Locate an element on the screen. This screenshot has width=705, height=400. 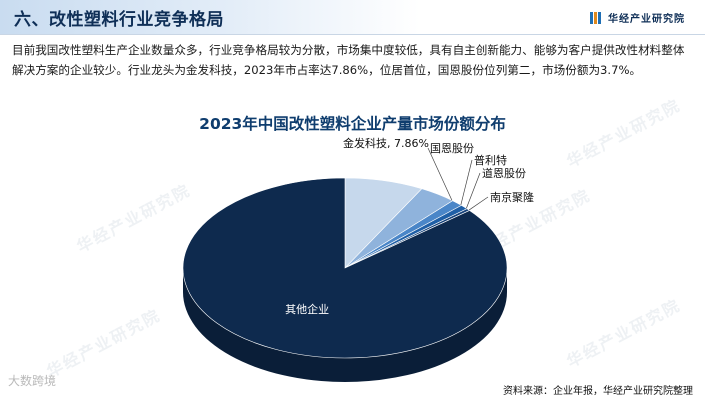
pie-slice-side is located at coordinates (345, 325).